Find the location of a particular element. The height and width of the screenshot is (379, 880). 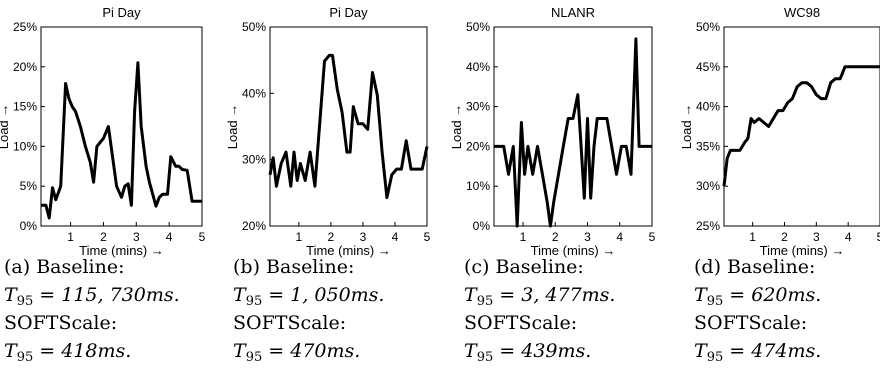

caption-label: (a) Baseline: is located at coordinates (64, 267).